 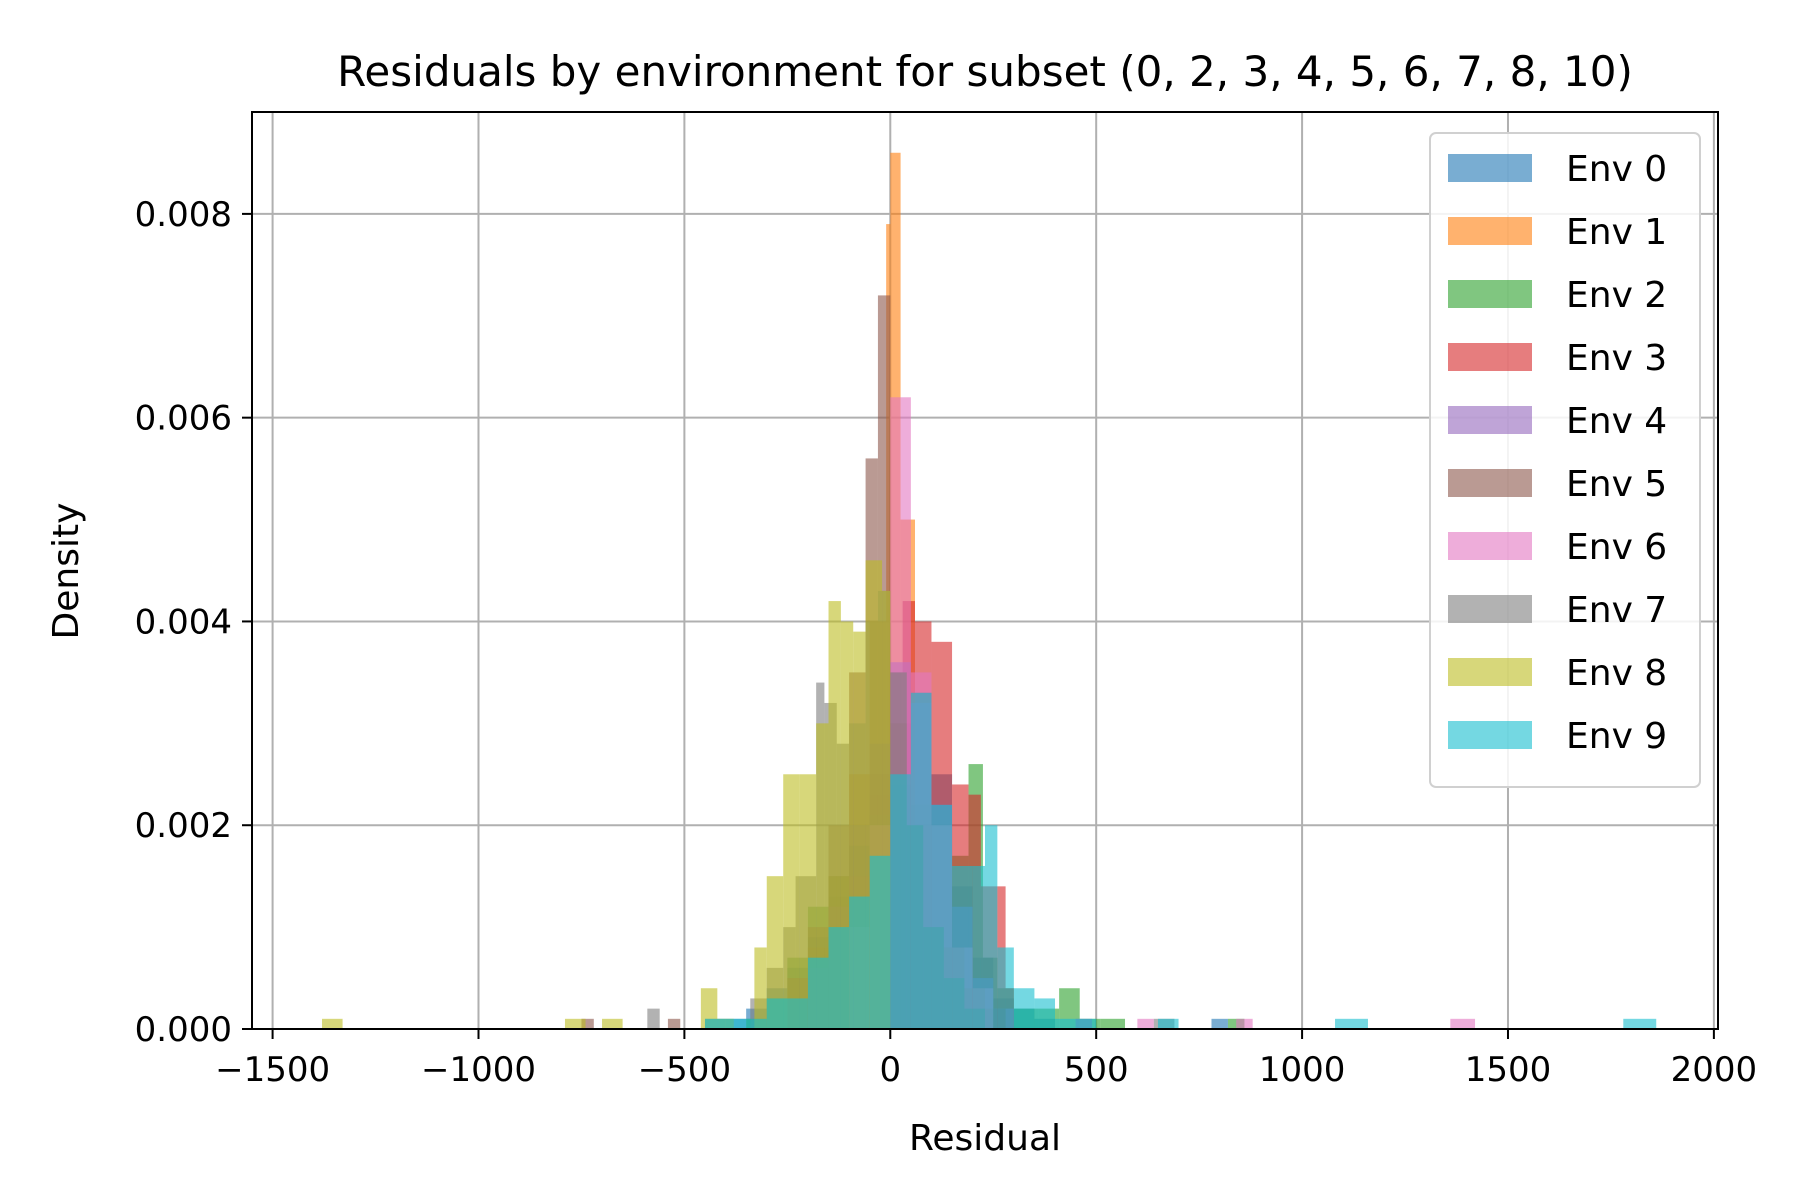 I want to click on x-tick-label: −1500, so click(x=272, y=1070).